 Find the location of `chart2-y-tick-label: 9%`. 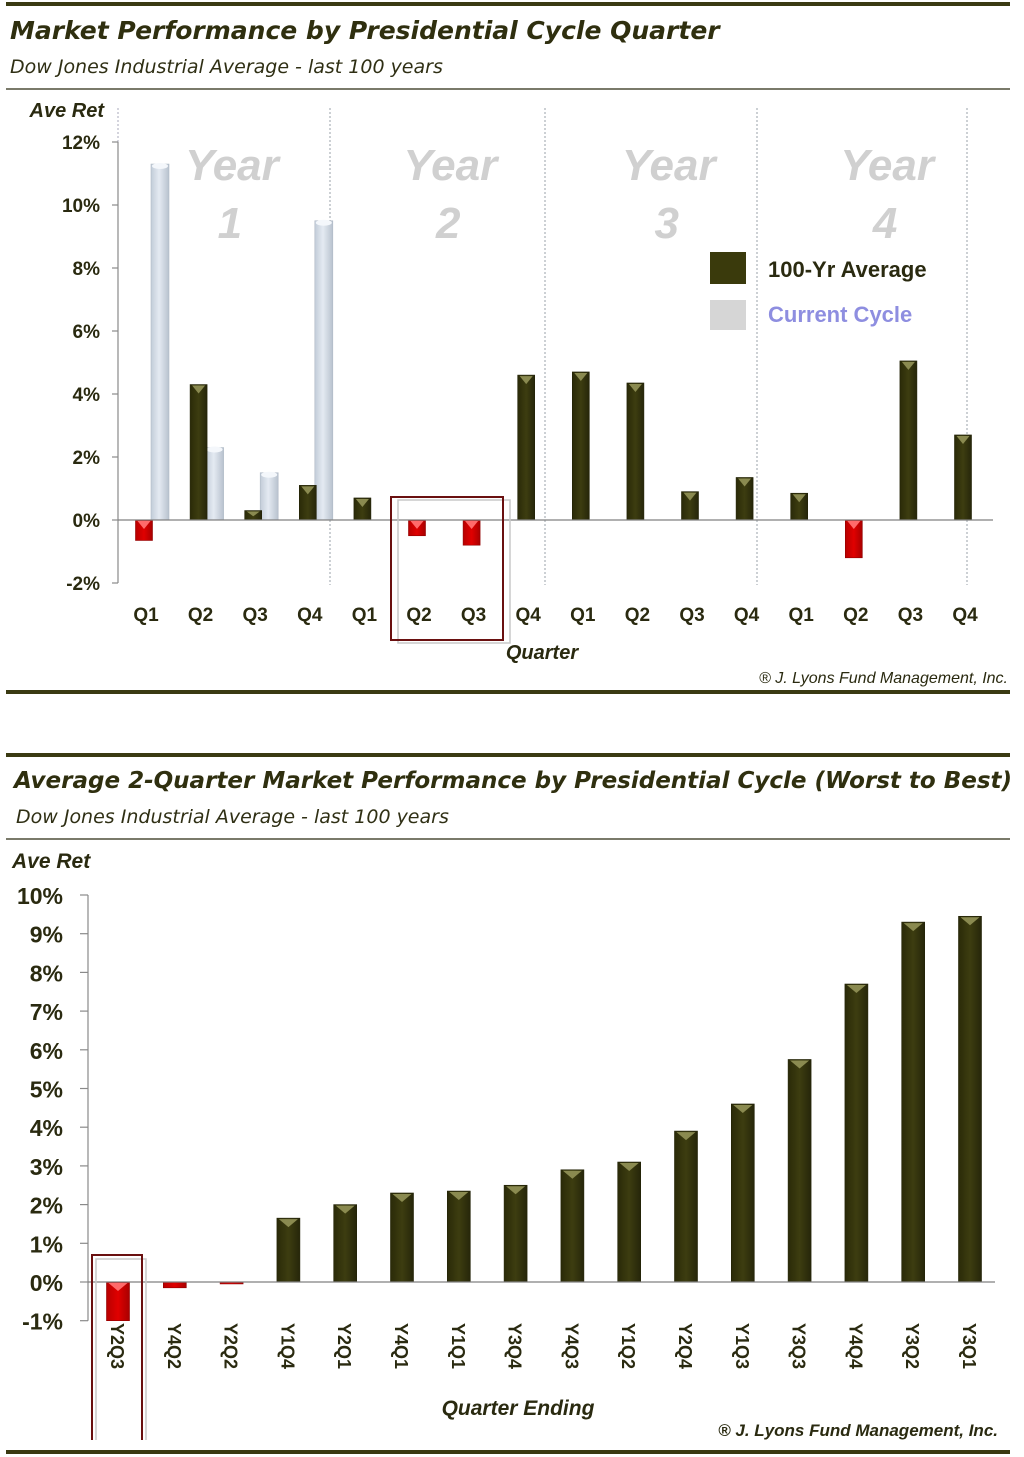

chart2-y-tick-label: 9% is located at coordinates (46, 935).